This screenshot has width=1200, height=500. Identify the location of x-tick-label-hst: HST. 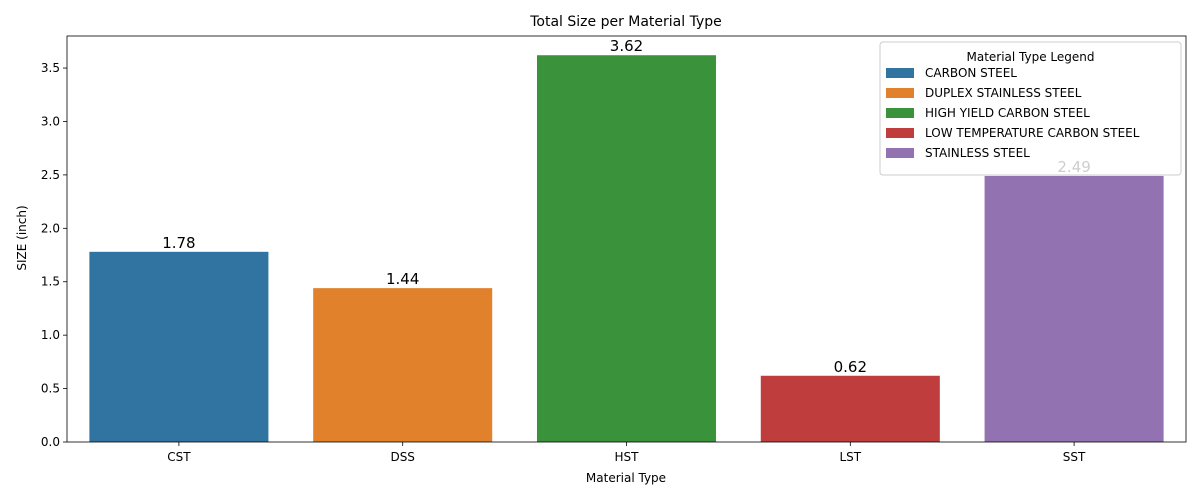
(627, 457).